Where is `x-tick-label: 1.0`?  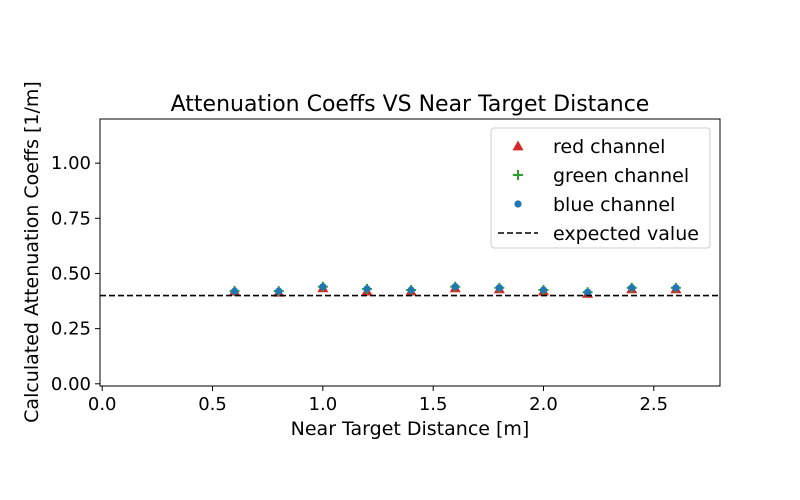
x-tick-label: 1.0 is located at coordinates (323, 404).